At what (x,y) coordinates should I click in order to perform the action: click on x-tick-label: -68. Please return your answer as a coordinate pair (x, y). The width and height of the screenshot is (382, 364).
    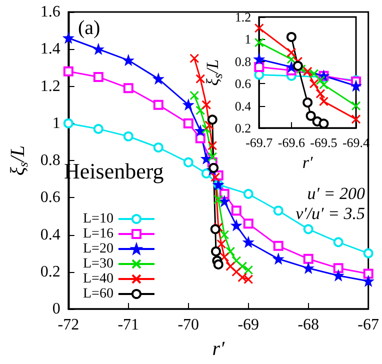
    Looking at the image, I should click on (309, 325).